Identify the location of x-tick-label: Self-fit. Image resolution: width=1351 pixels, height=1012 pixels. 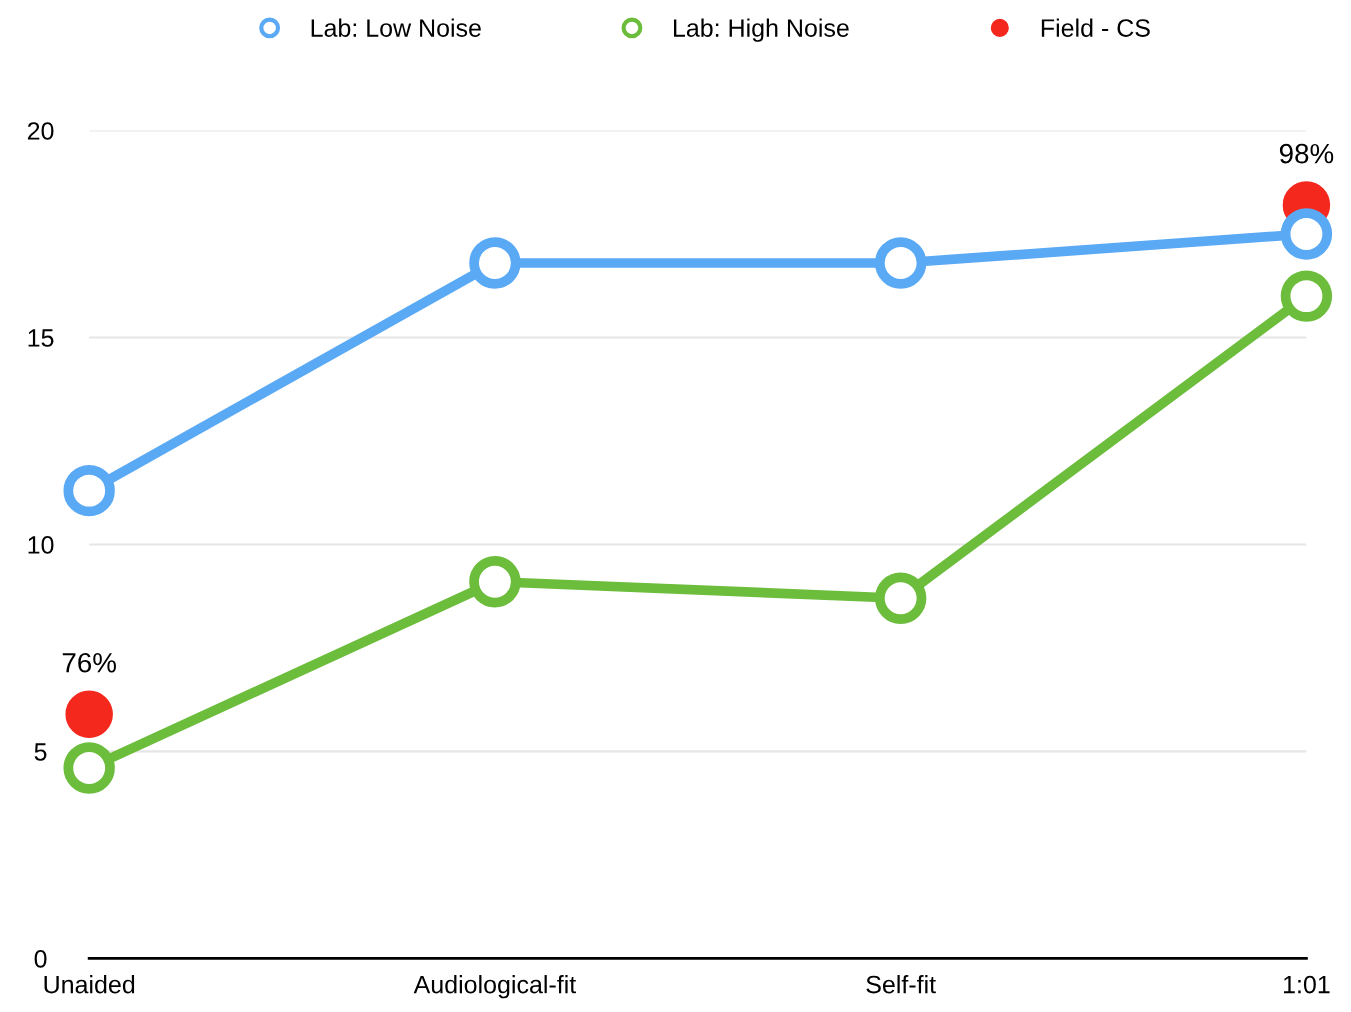
(901, 984).